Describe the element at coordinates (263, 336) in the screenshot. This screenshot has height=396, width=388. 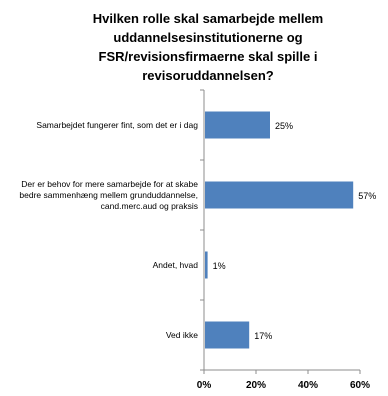
I see `bar-value-label: 17%` at that location.